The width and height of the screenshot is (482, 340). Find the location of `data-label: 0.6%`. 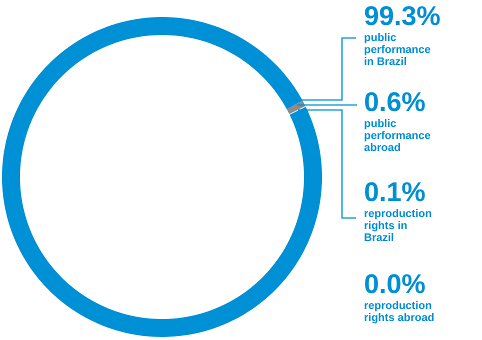

data-label: 0.6% is located at coordinates (395, 102).